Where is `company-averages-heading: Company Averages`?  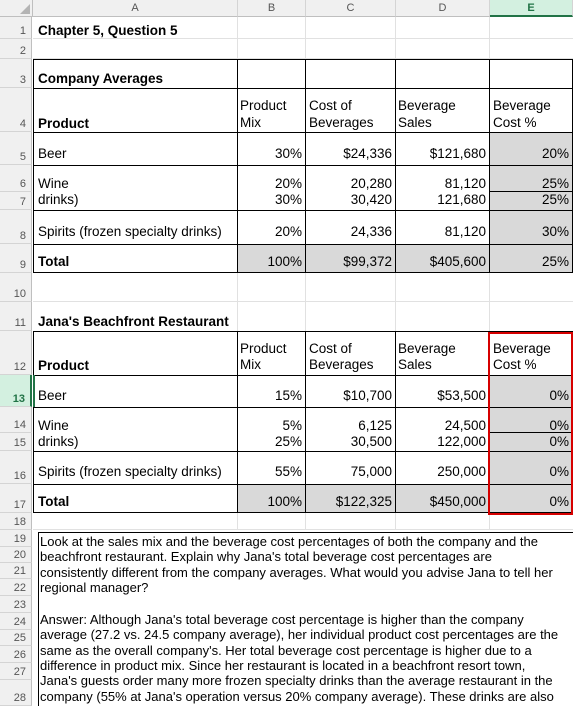
company-averages-heading: Company Averages is located at coordinates (101, 78).